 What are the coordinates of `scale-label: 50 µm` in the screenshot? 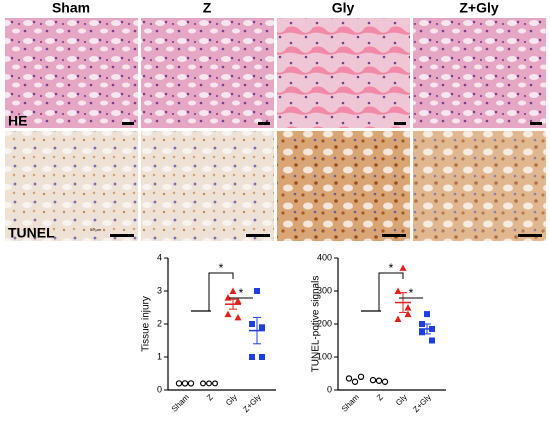 It's located at (96, 229).